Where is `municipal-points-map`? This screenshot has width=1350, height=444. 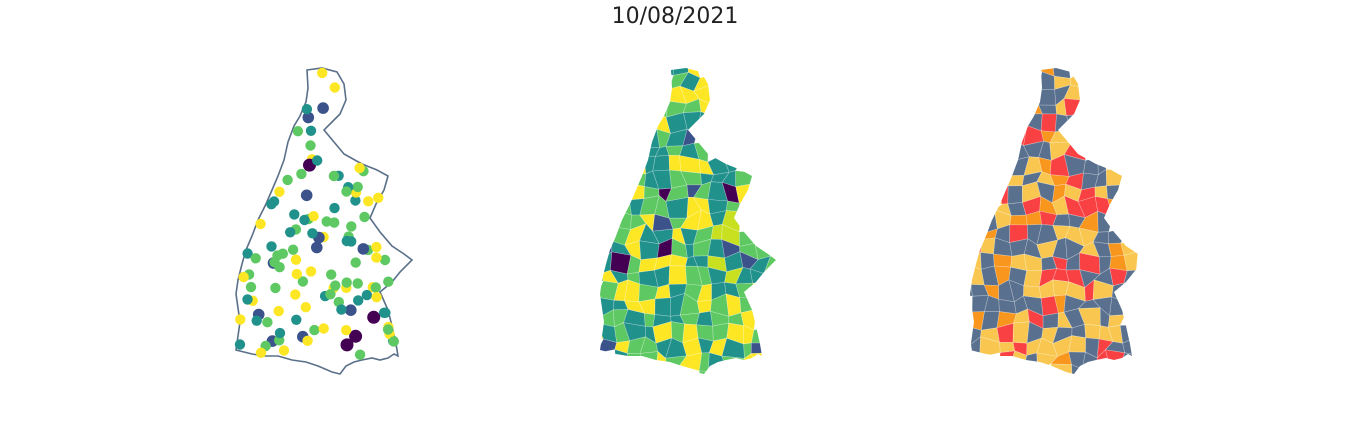
municipal-points-map is located at coordinates (332, 225).